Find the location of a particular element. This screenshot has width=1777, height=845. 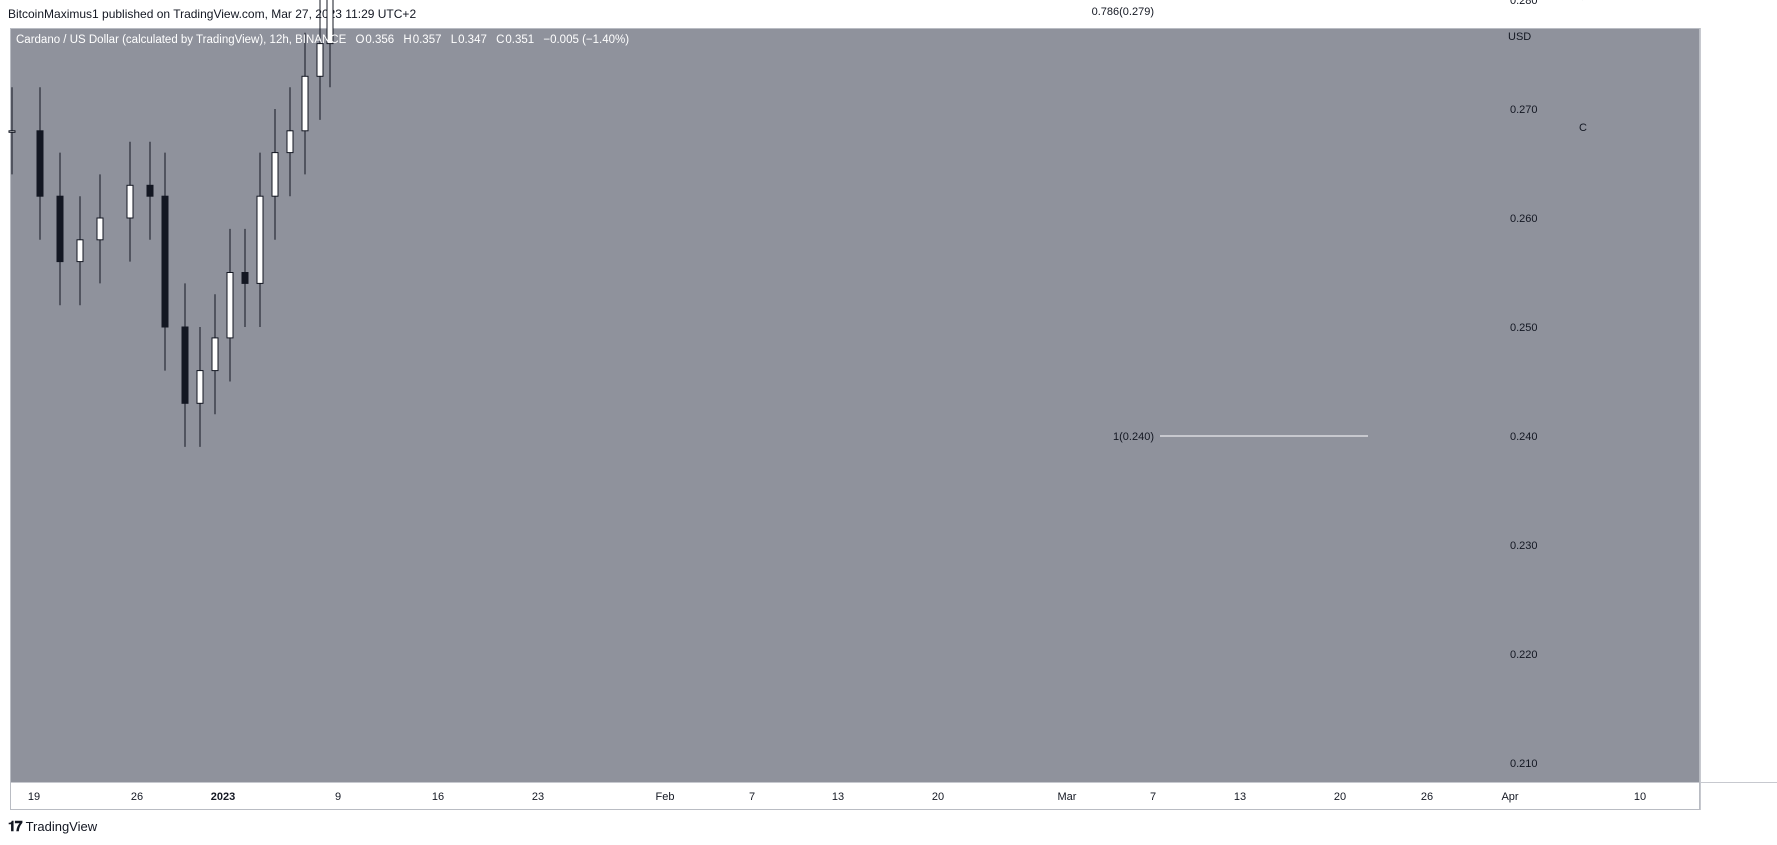

tradingview-logo-icon: 𝟏𝟕 is located at coordinates (15, 826).